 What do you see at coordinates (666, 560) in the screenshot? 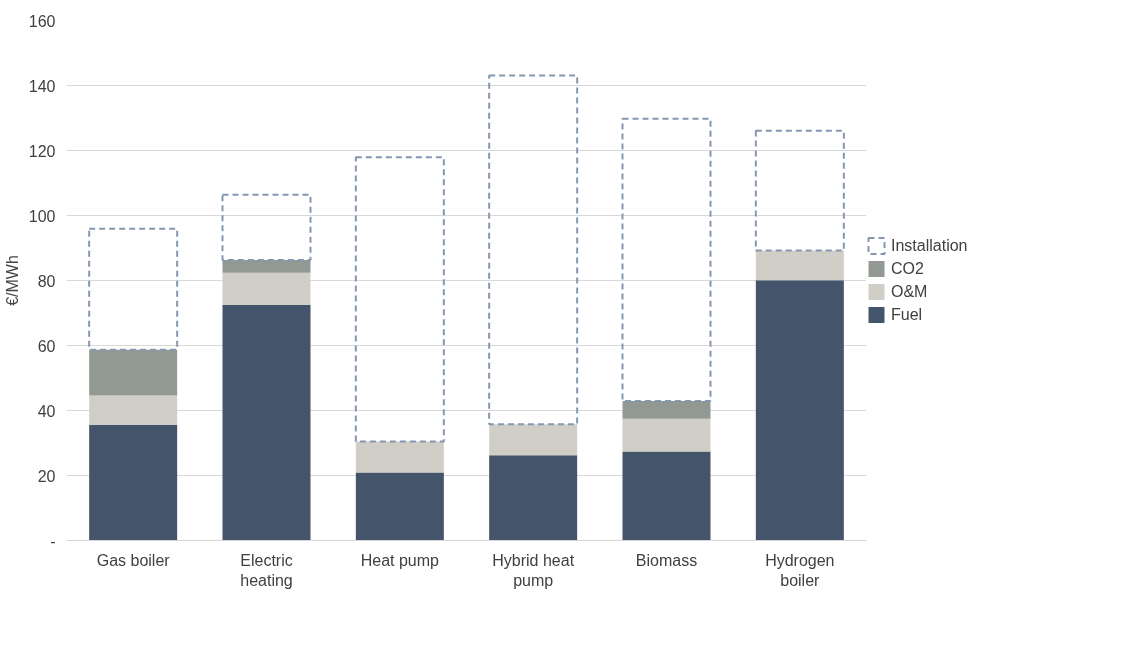
I see `x-tick-label: Biomass` at bounding box center [666, 560].